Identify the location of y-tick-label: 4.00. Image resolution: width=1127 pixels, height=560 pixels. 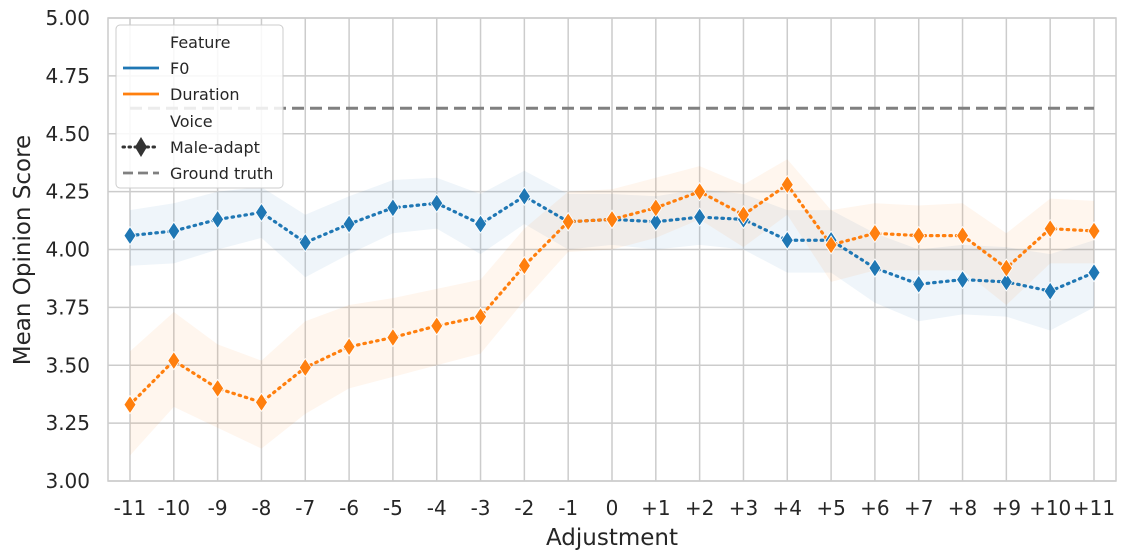
(67, 250).